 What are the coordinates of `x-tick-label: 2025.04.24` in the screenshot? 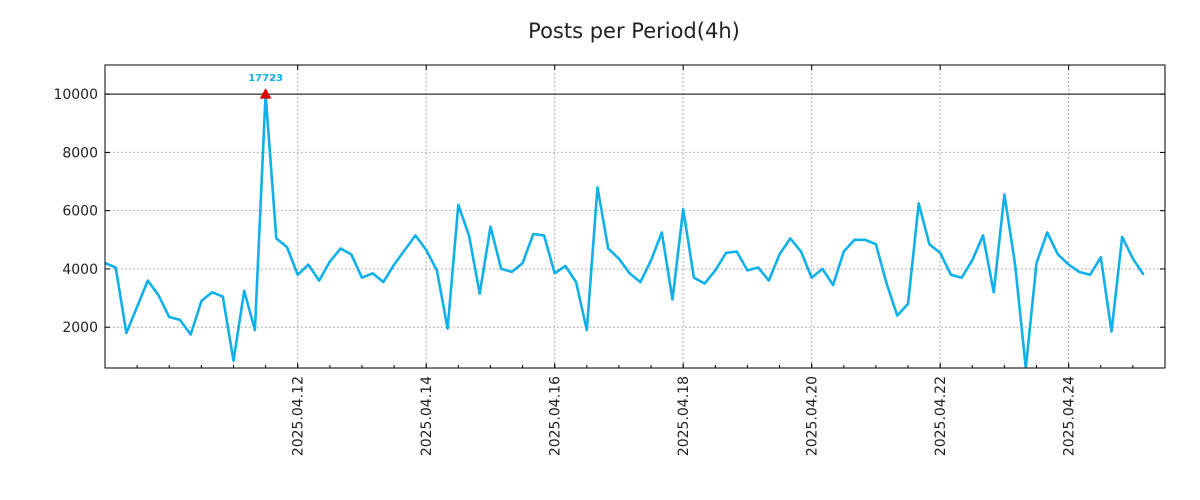 It's located at (1070, 416).